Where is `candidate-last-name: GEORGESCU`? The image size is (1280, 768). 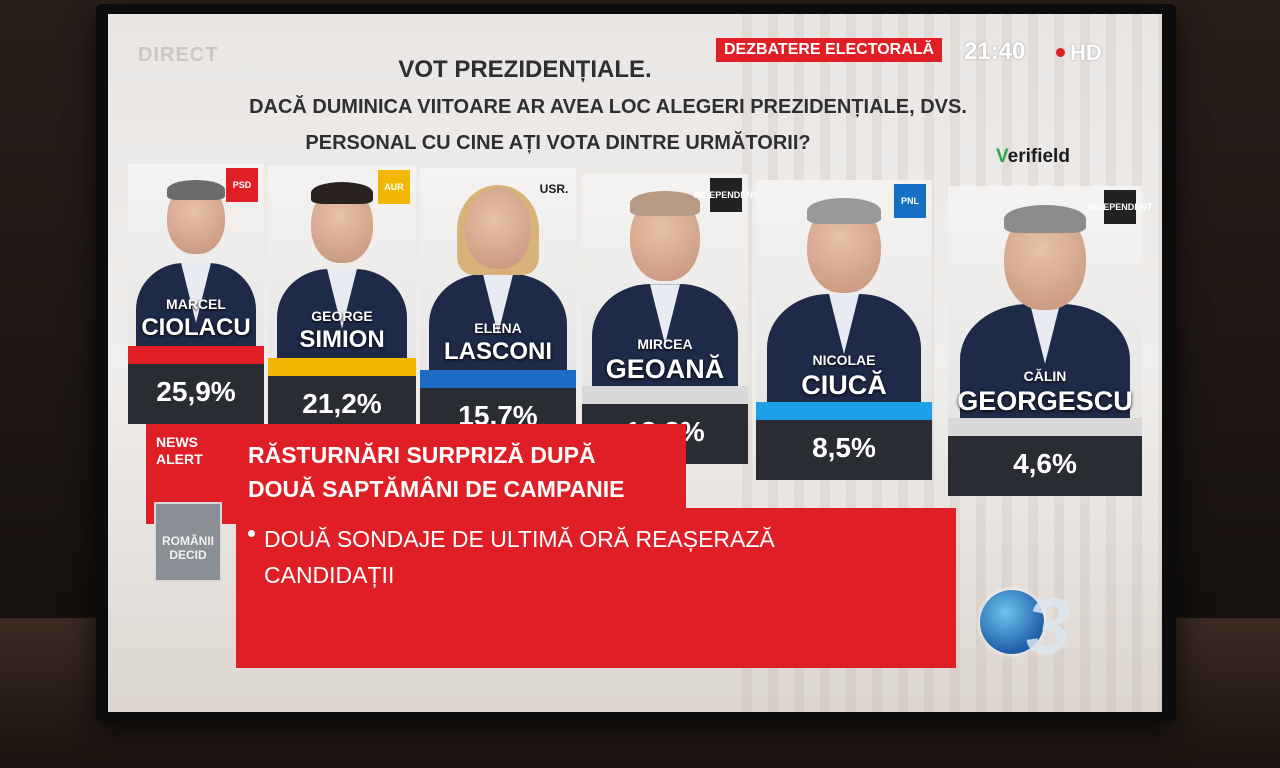
candidate-last-name: GEORGESCU is located at coordinates (1045, 401).